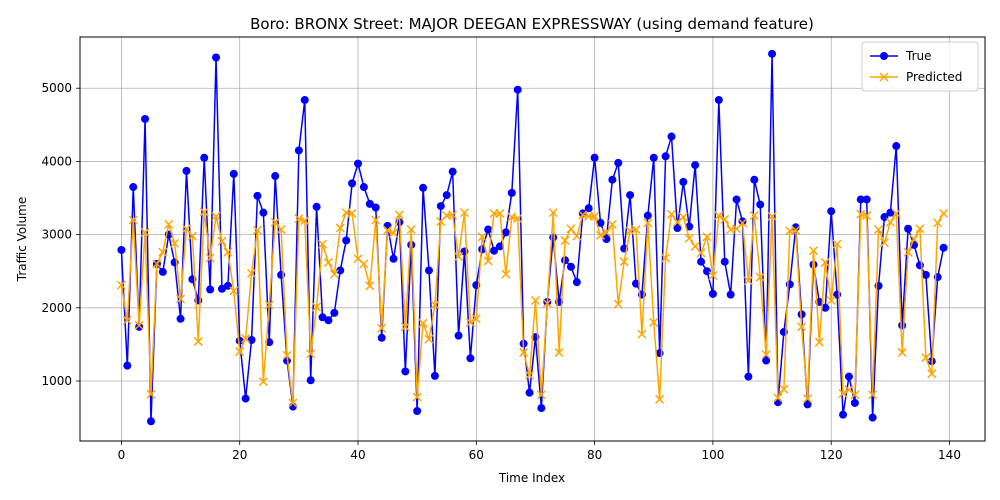 This screenshot has width=1000, height=500. I want to click on y-tick-label: 4000, so click(56, 161).